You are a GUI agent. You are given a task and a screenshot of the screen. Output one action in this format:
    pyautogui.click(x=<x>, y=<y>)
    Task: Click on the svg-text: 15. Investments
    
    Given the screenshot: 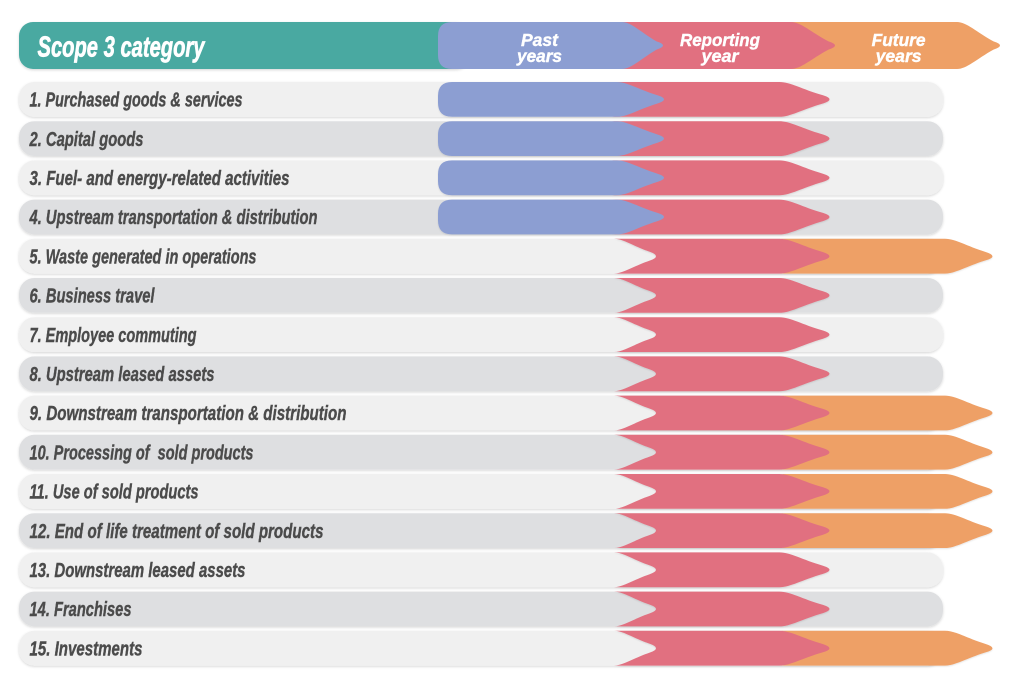 What is the action you would take?
    pyautogui.click(x=86, y=649)
    